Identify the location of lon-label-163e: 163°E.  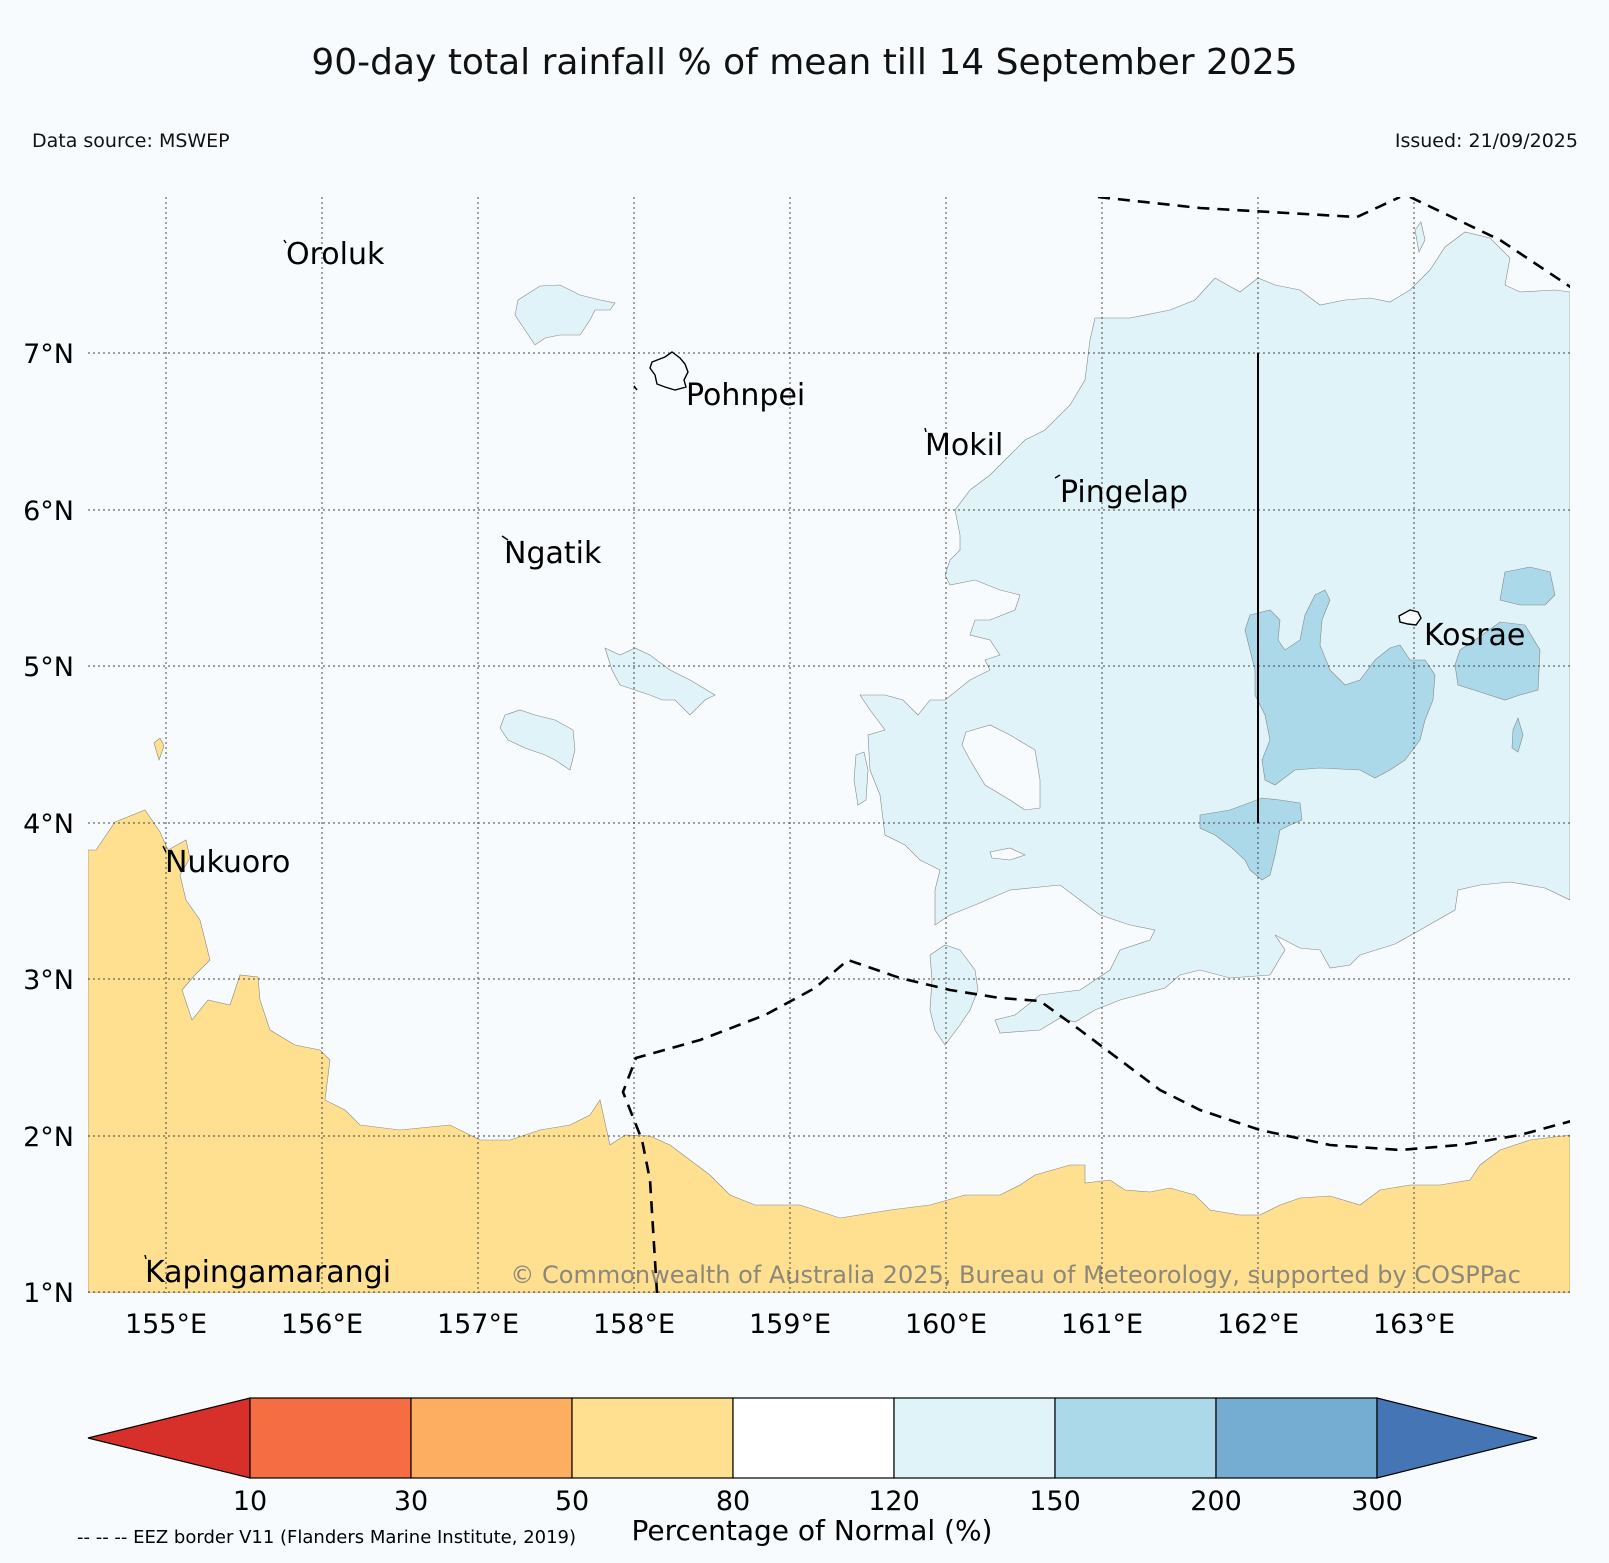
(1414, 1324).